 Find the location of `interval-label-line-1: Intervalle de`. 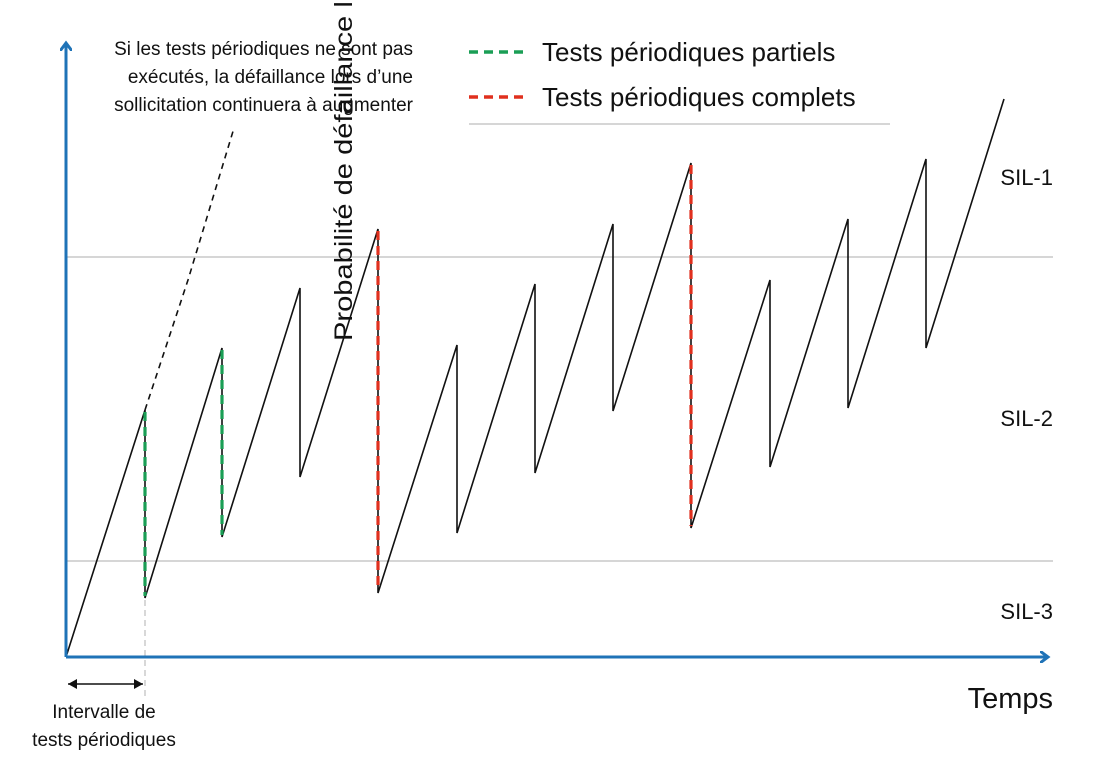

interval-label-line-1: Intervalle de is located at coordinates (104, 712).